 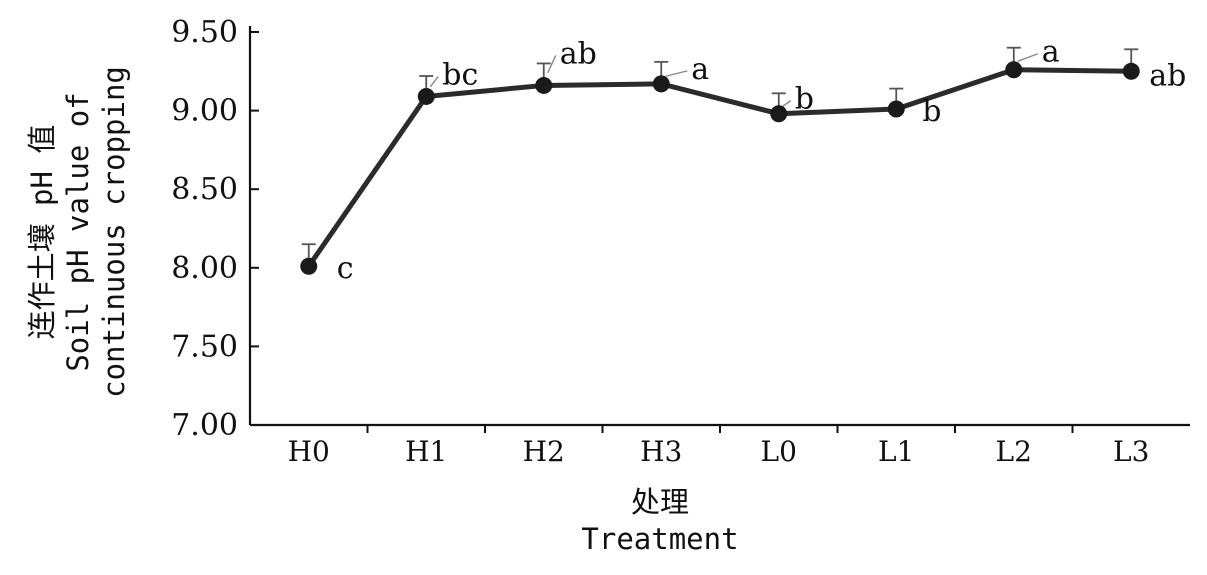 I want to click on x-axis-title-cn: 处理, so click(x=660, y=502).